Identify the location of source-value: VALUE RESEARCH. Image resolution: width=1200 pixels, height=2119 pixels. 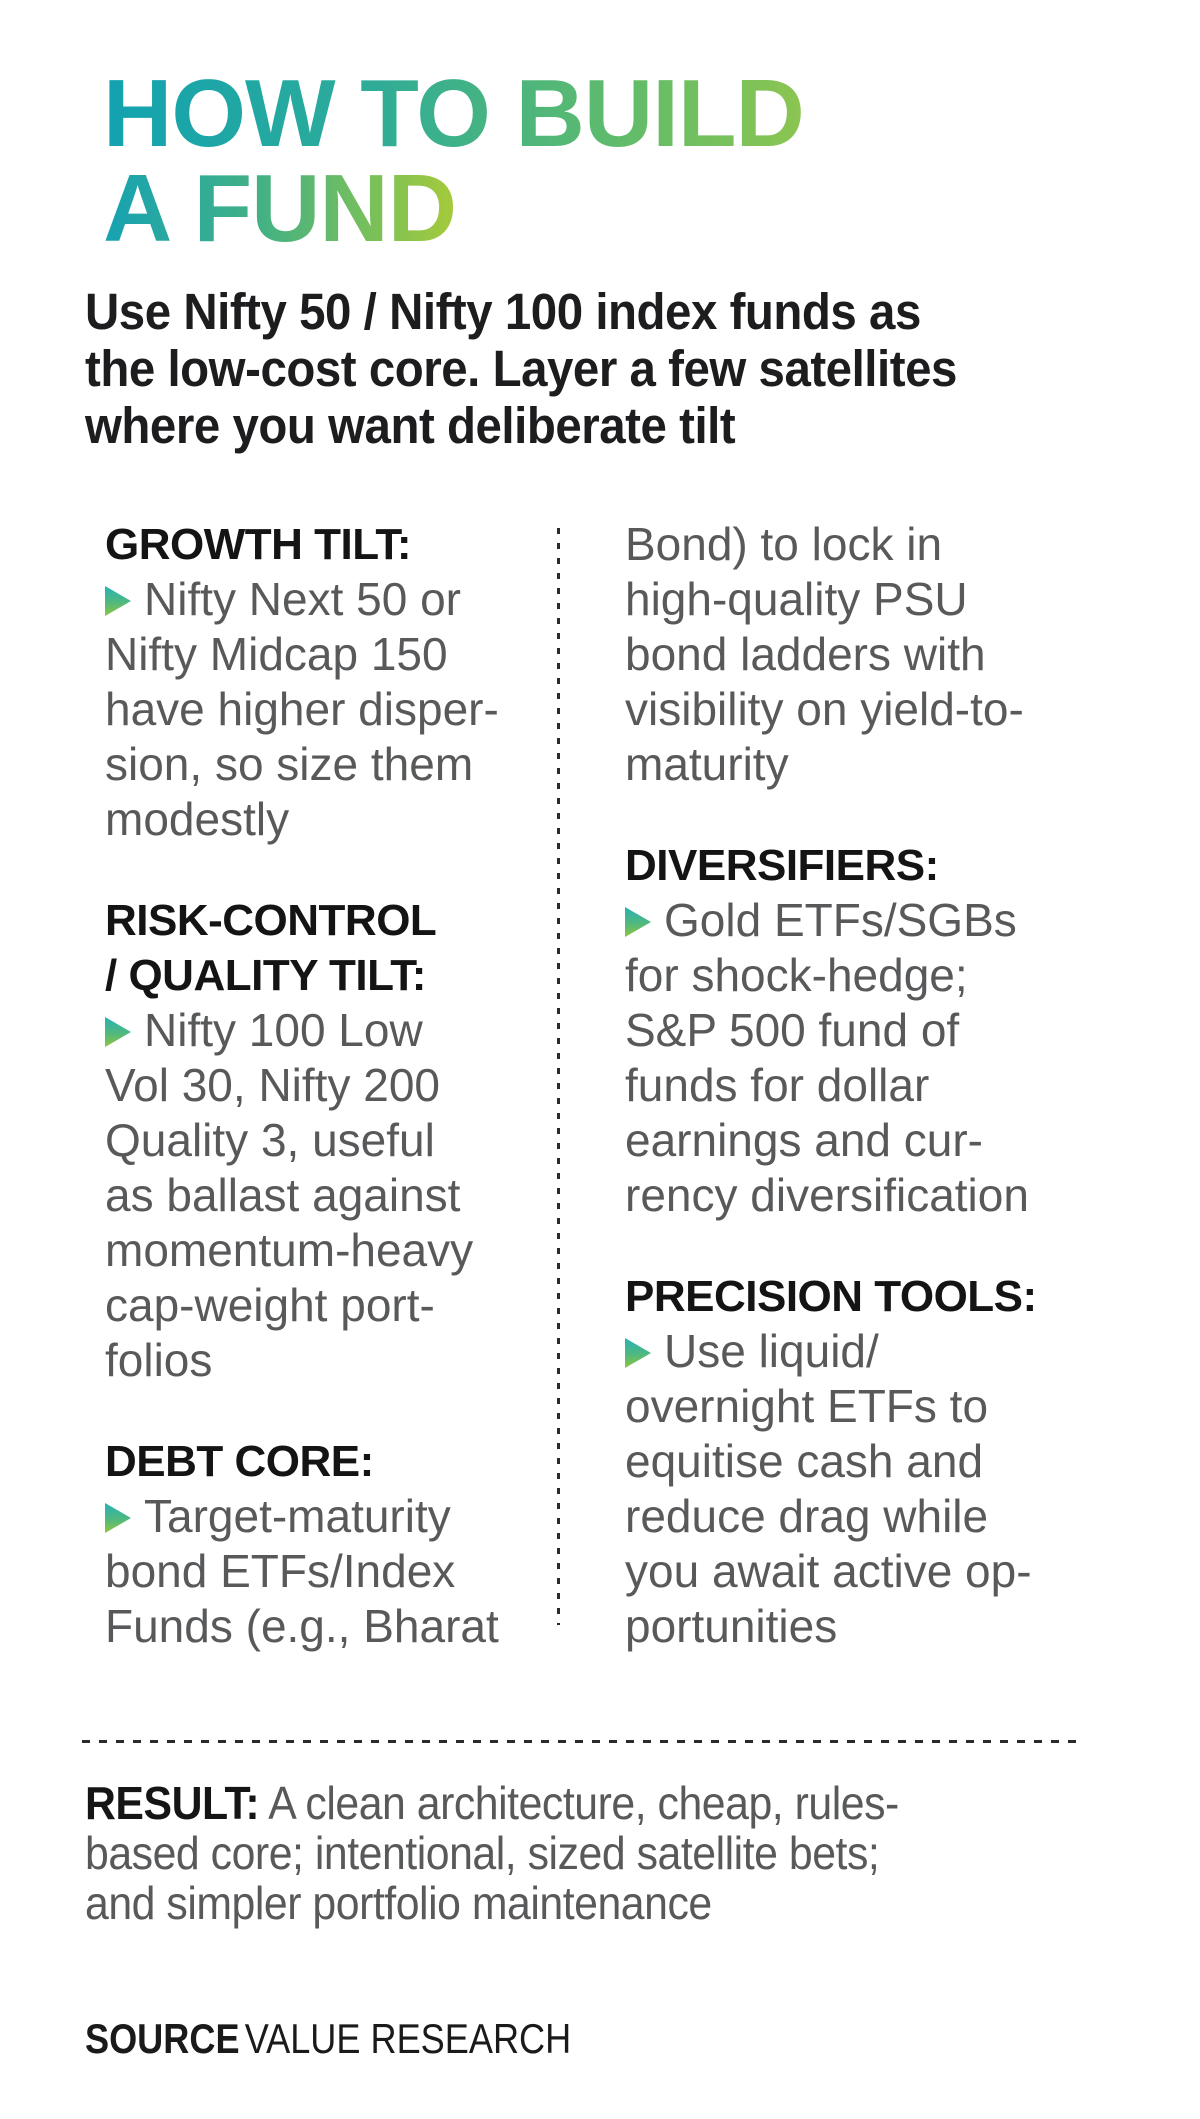
(408, 2038).